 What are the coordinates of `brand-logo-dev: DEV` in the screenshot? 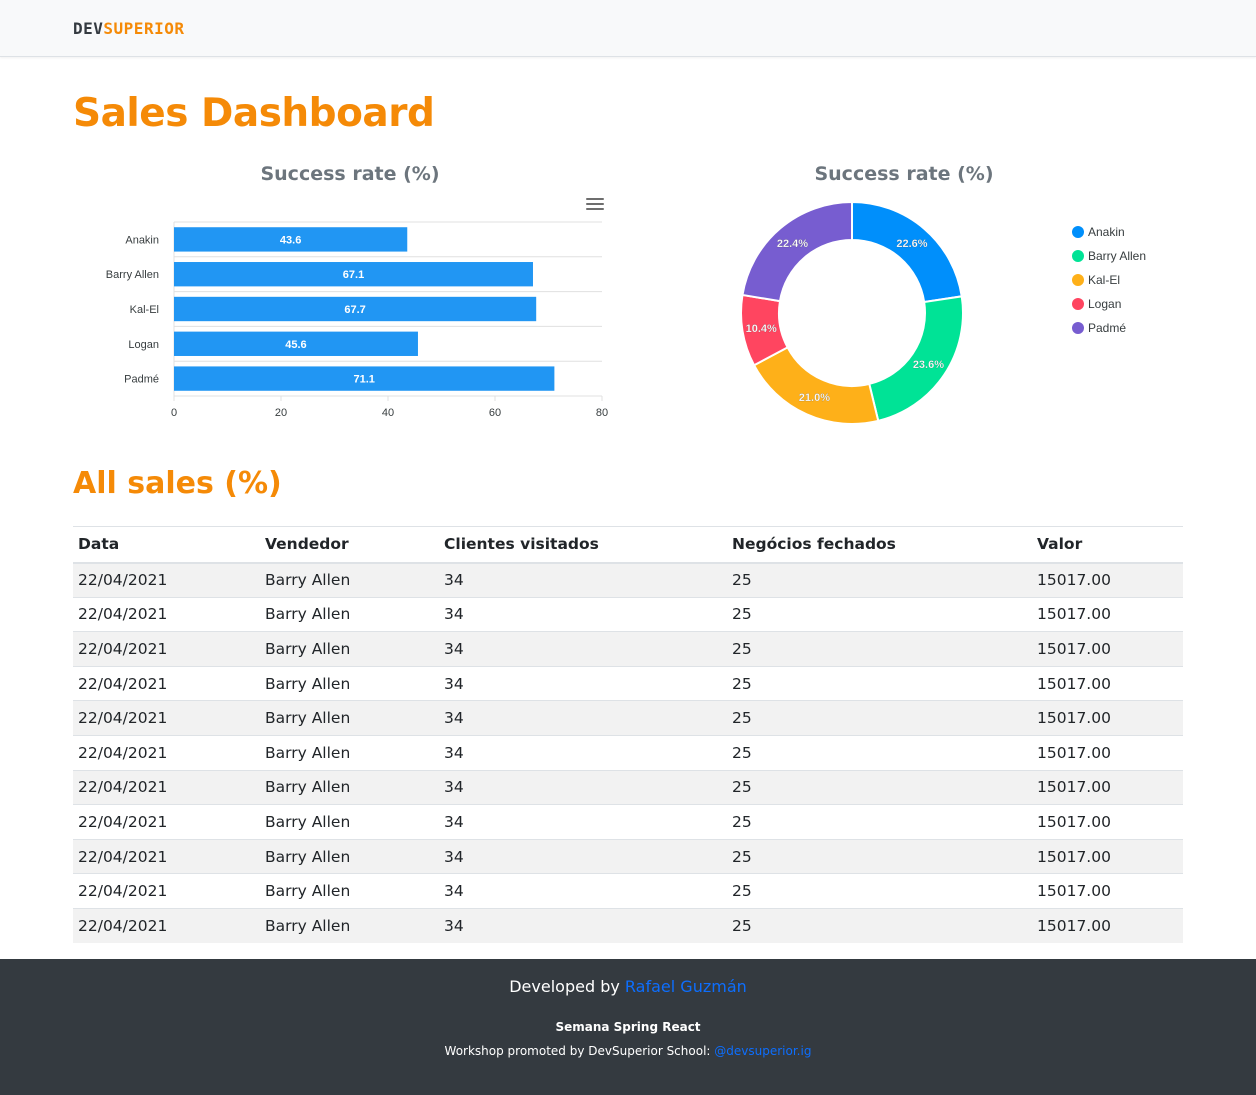 It's located at (88, 28).